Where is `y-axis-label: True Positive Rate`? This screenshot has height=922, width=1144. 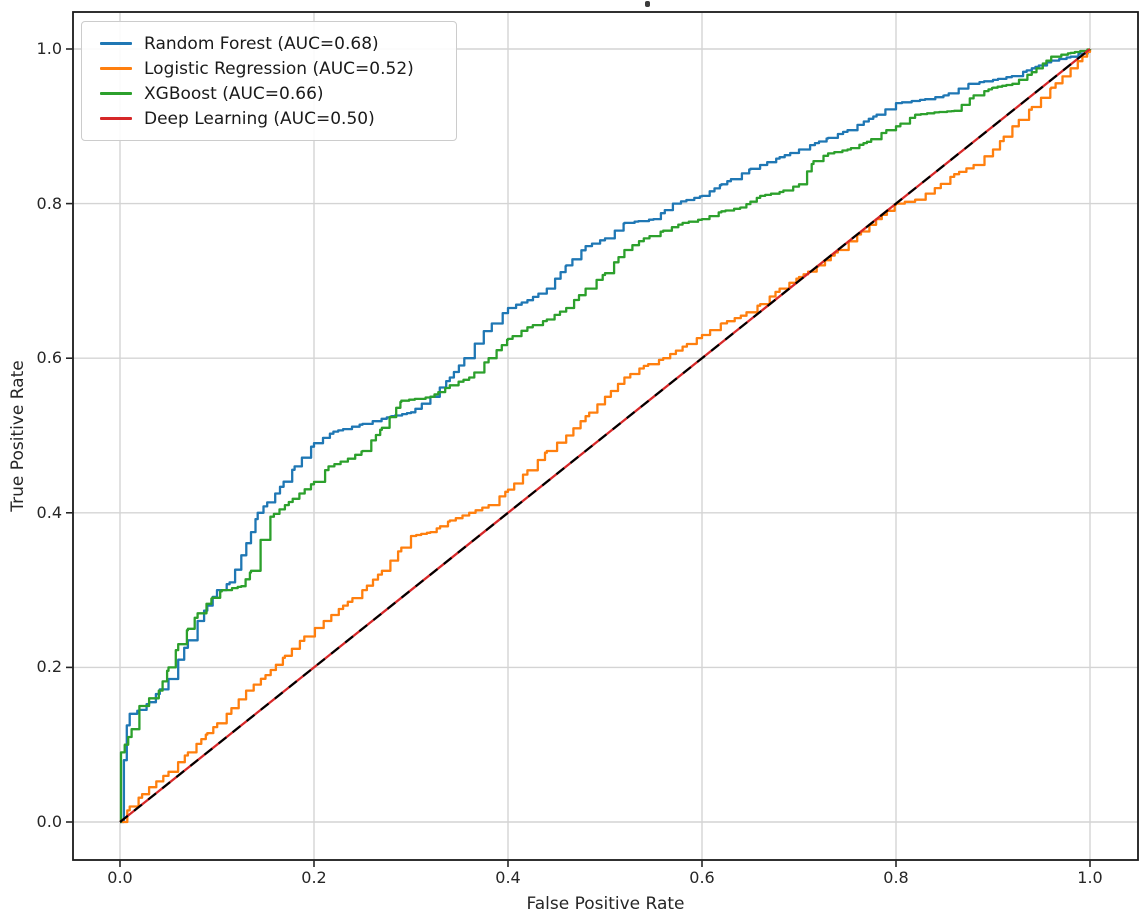 y-axis-label: True Positive Rate is located at coordinates (18, 436).